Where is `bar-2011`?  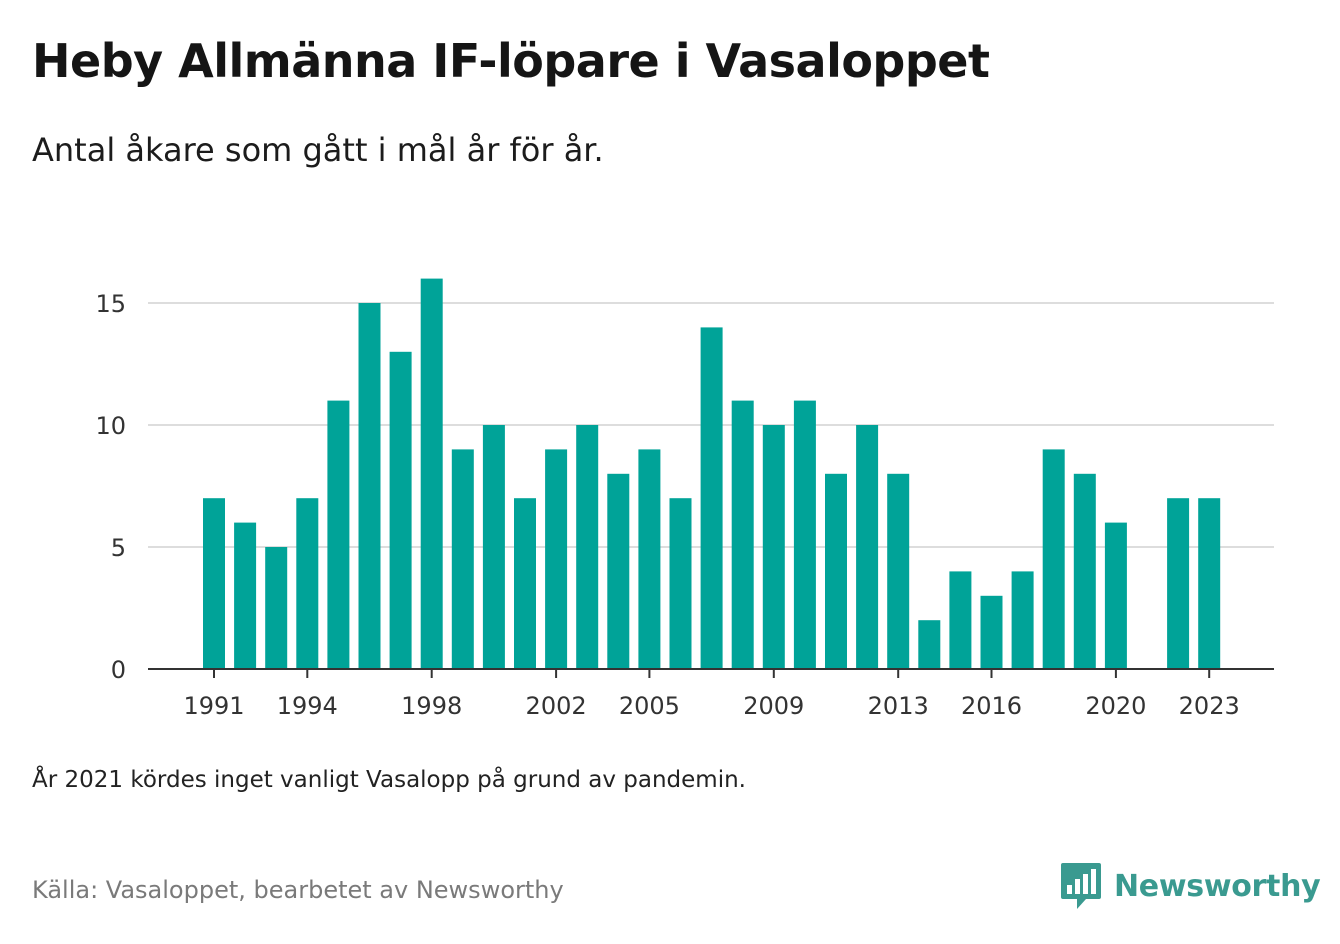
bar-2011 is located at coordinates (836, 571).